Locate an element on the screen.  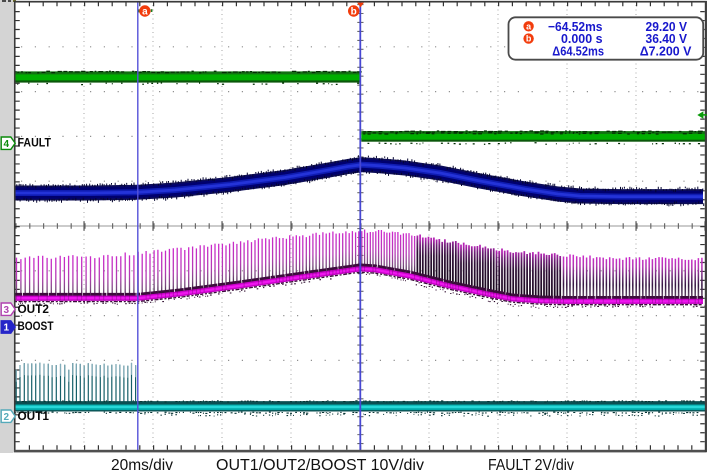
svg-text: FAULT is located at coordinates (35, 143).